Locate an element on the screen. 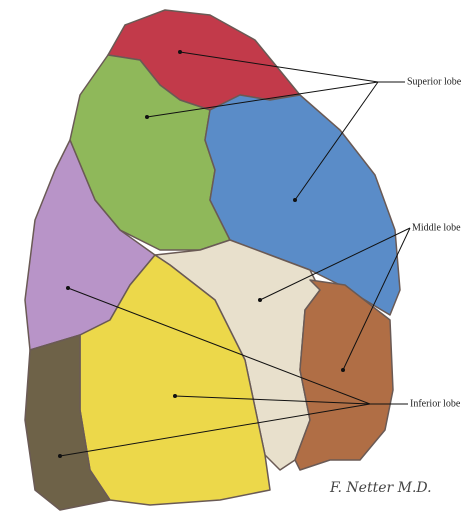 This screenshot has width=470, height=525. medial-middle-segment is located at coordinates (344, 375).